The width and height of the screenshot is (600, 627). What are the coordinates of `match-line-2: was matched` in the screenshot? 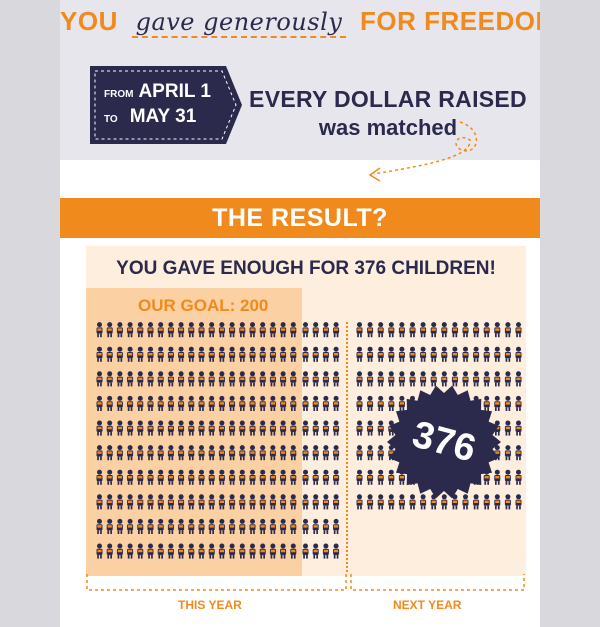 It's located at (388, 127).